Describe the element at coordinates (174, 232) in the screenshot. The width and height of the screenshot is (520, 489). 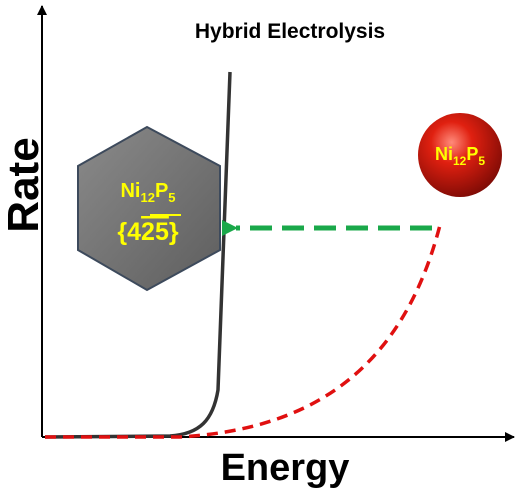
I see `text-part: }` at that location.